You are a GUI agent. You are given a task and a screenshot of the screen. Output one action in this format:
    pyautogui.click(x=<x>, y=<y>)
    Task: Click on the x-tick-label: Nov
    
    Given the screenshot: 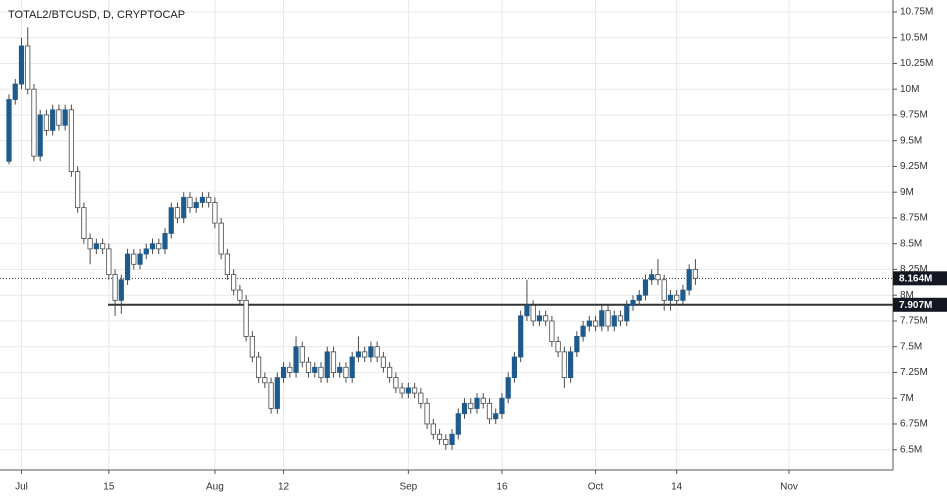 What is the action you would take?
    pyautogui.click(x=789, y=487)
    